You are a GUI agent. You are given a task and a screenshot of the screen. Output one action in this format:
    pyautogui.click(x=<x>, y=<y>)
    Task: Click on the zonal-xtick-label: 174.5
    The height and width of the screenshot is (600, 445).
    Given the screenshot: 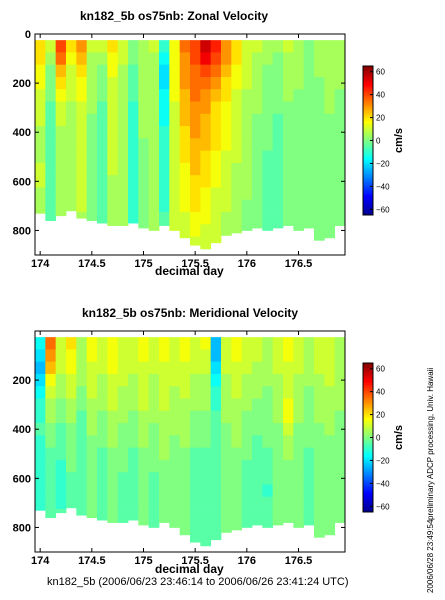 What is the action you would take?
    pyautogui.click(x=92, y=264)
    